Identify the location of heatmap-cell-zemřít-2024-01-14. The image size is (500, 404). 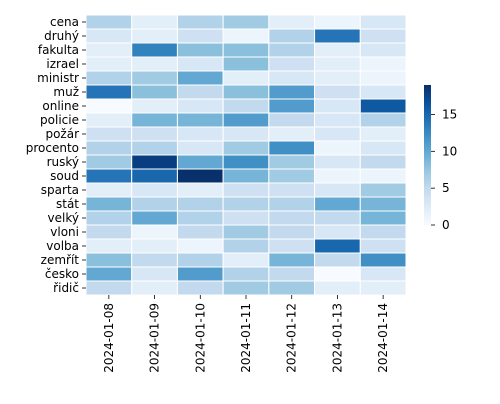
(383, 260).